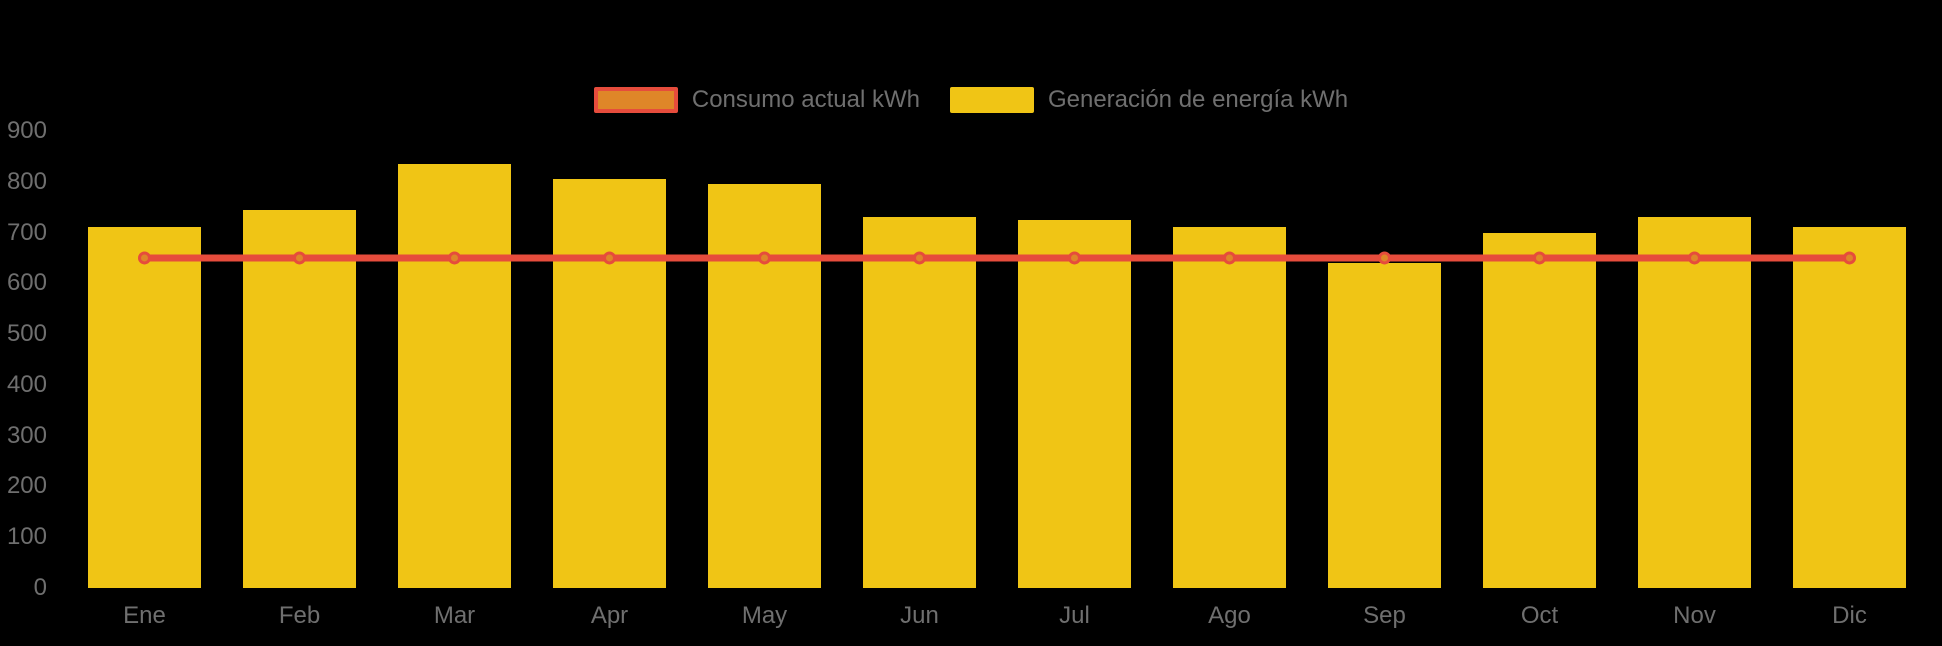  I want to click on y-tick-600: 600, so click(26, 283).